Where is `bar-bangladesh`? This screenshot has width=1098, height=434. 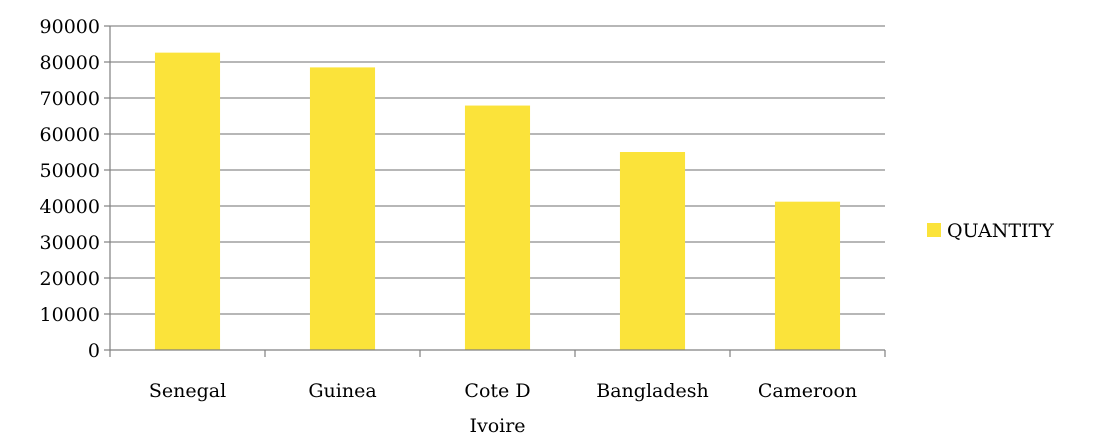
bar-bangladesh is located at coordinates (652, 251).